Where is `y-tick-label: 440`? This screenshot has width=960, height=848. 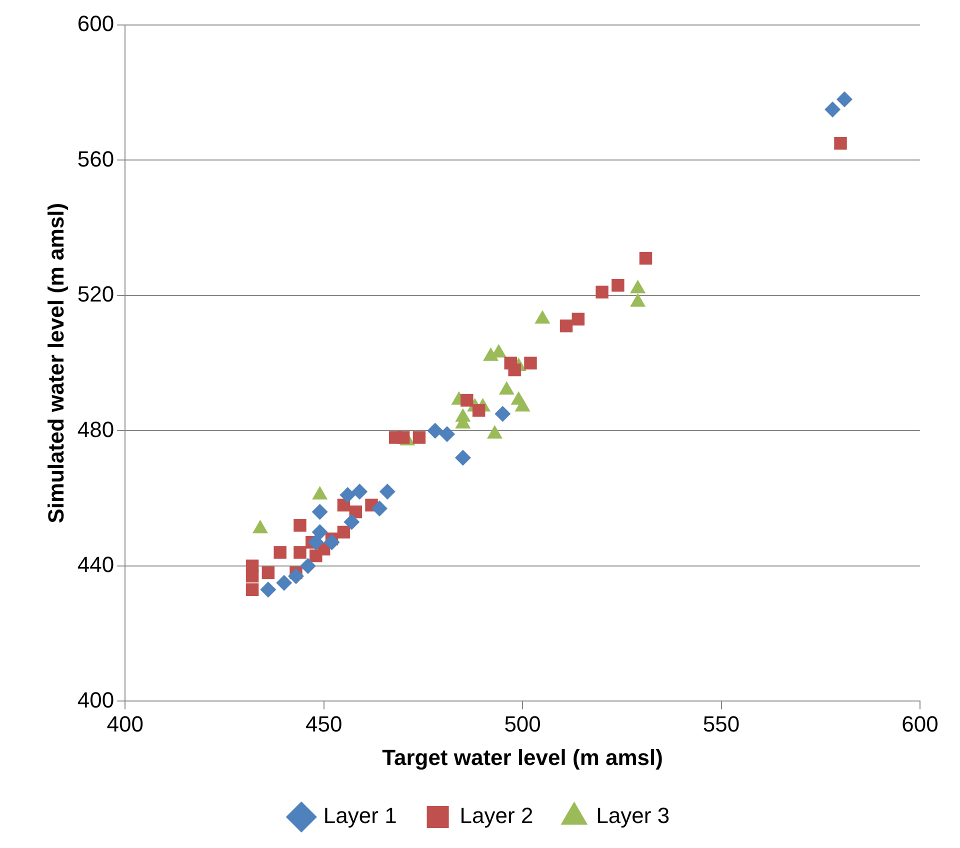
y-tick-label: 440 is located at coordinates (95, 565).